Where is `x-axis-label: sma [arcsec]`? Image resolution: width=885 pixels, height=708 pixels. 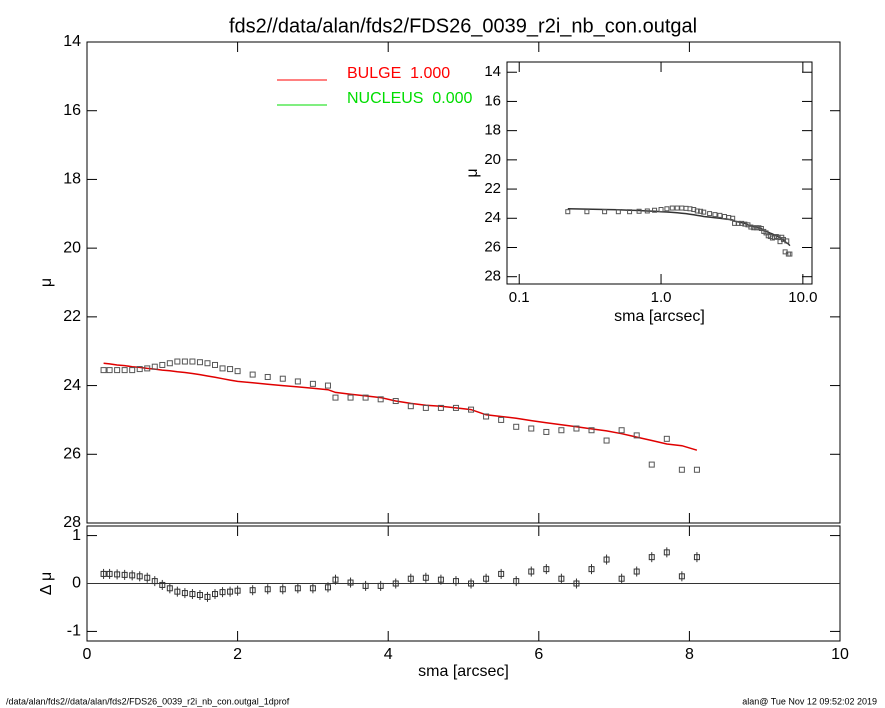
x-axis-label: sma [arcsec] is located at coordinates (659, 316).